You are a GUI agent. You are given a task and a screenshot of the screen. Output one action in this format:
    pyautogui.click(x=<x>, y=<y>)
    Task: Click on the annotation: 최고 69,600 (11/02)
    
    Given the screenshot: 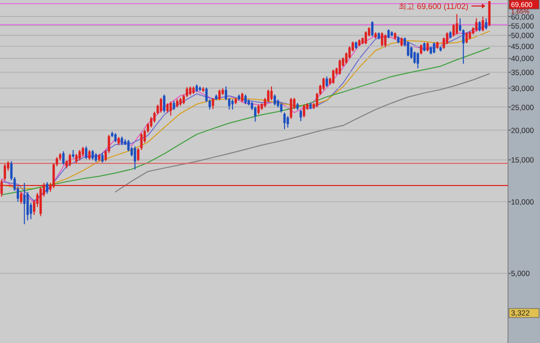 What is the action you would take?
    pyautogui.click(x=433, y=6)
    